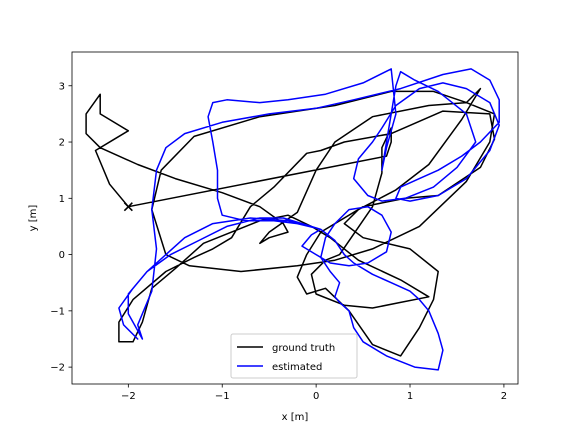 The image size is (576, 432). I want to click on x-tick-label: 0, so click(316, 396).